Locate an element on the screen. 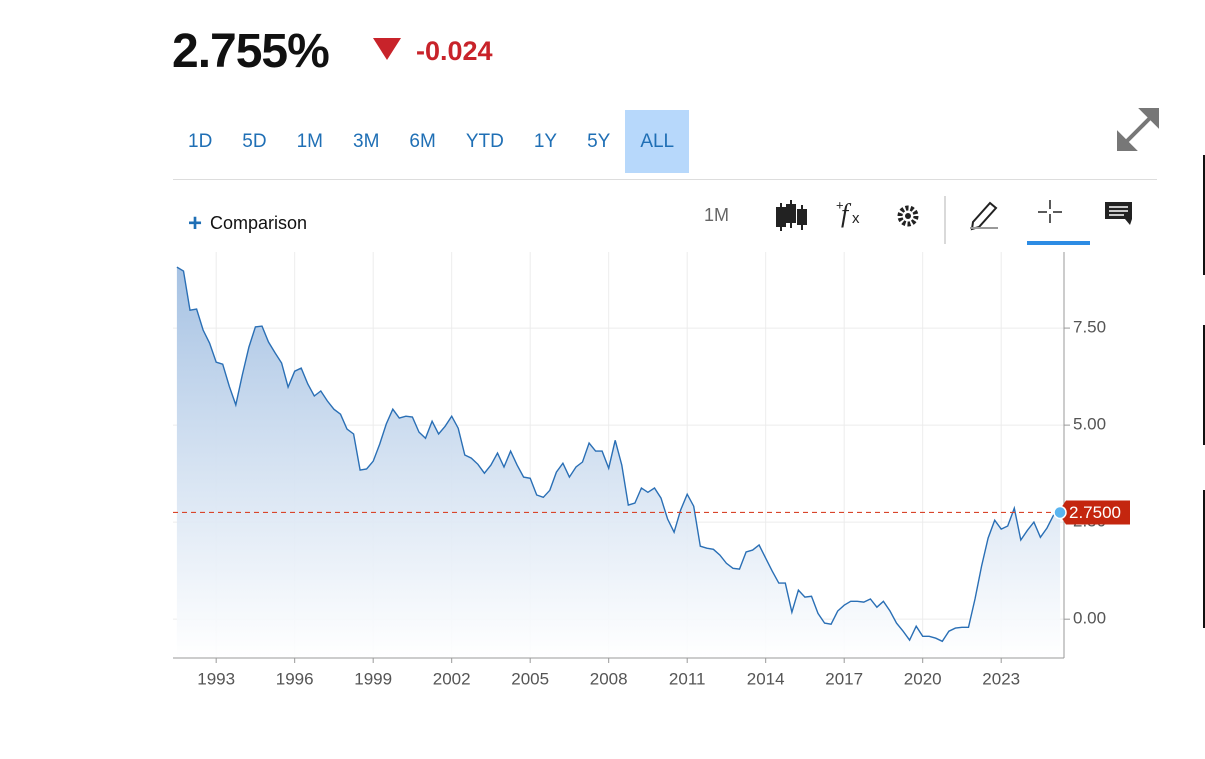  price: 2.755% is located at coordinates (251, 51).